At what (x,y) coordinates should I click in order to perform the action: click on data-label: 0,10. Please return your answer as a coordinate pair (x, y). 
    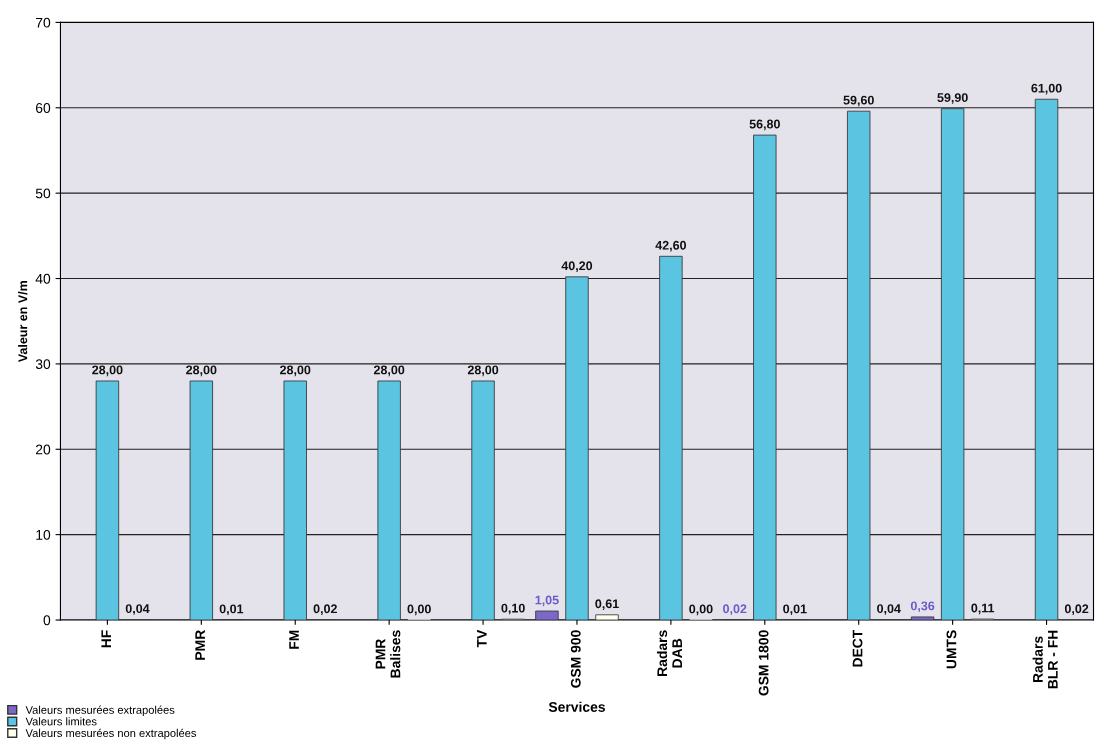
    Looking at the image, I should click on (513, 609).